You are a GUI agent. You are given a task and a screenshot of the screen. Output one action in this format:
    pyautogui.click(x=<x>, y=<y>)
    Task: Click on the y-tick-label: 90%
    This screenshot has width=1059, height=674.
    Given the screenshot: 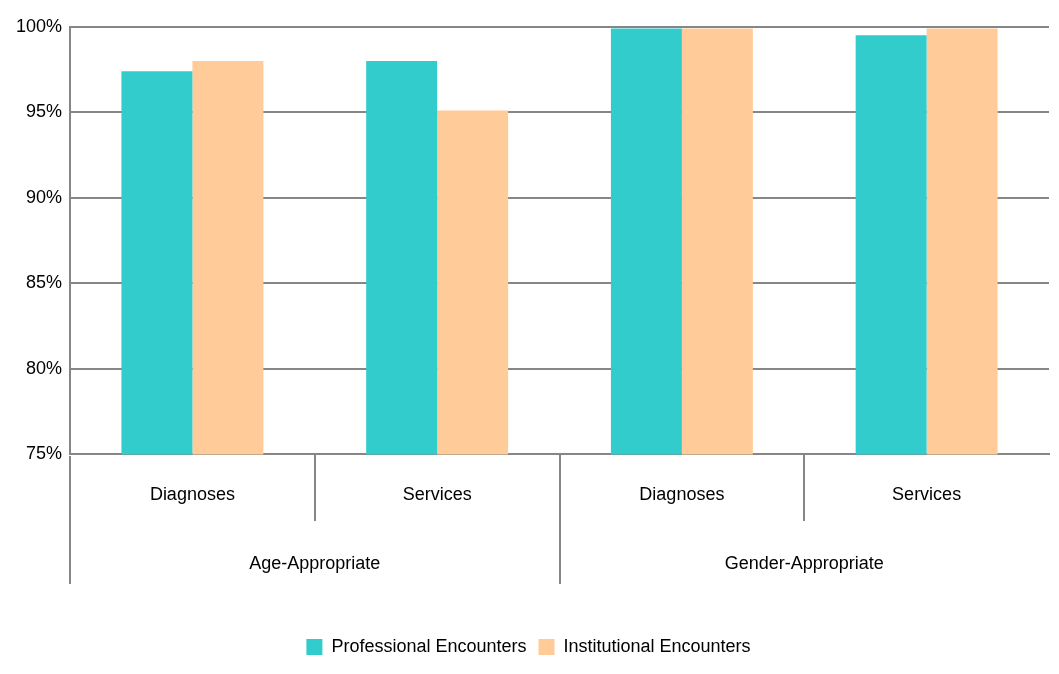 What is the action you would take?
    pyautogui.click(x=44, y=196)
    